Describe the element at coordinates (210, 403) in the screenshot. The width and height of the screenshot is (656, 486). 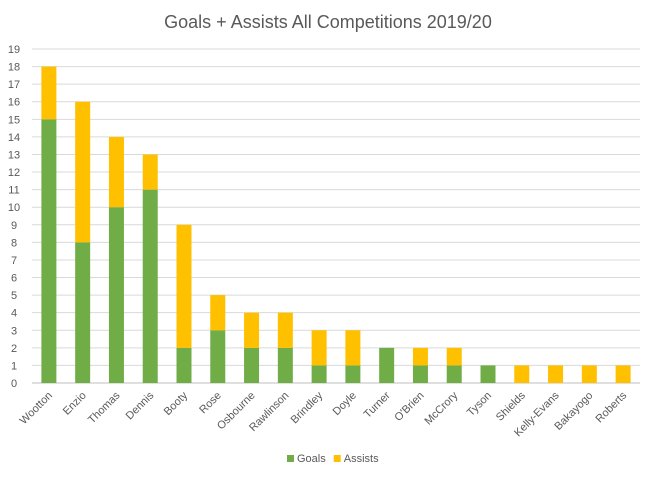
I see `x-tick-label: Rose` at that location.